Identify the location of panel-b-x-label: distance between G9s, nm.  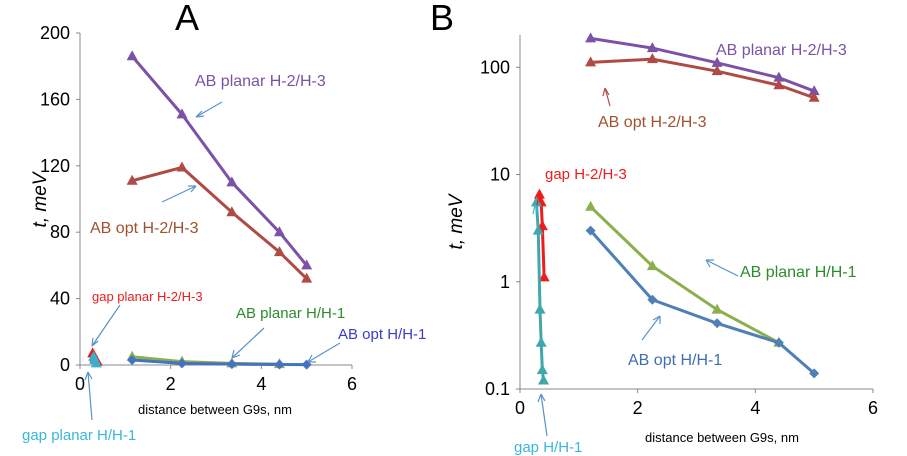
(722, 437).